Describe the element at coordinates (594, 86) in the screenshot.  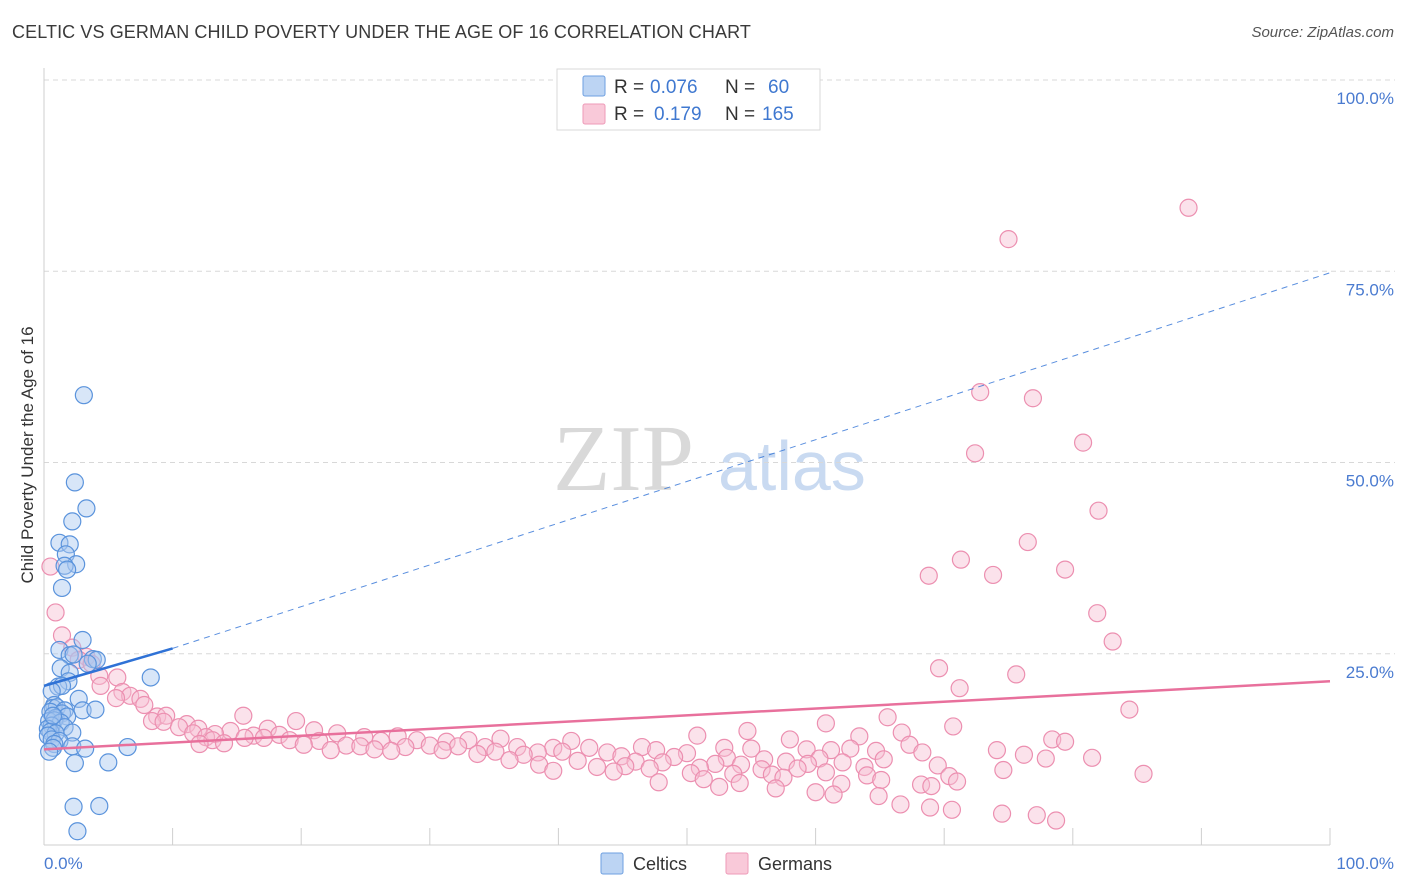
I see `legend-celtic-swatch` at that location.